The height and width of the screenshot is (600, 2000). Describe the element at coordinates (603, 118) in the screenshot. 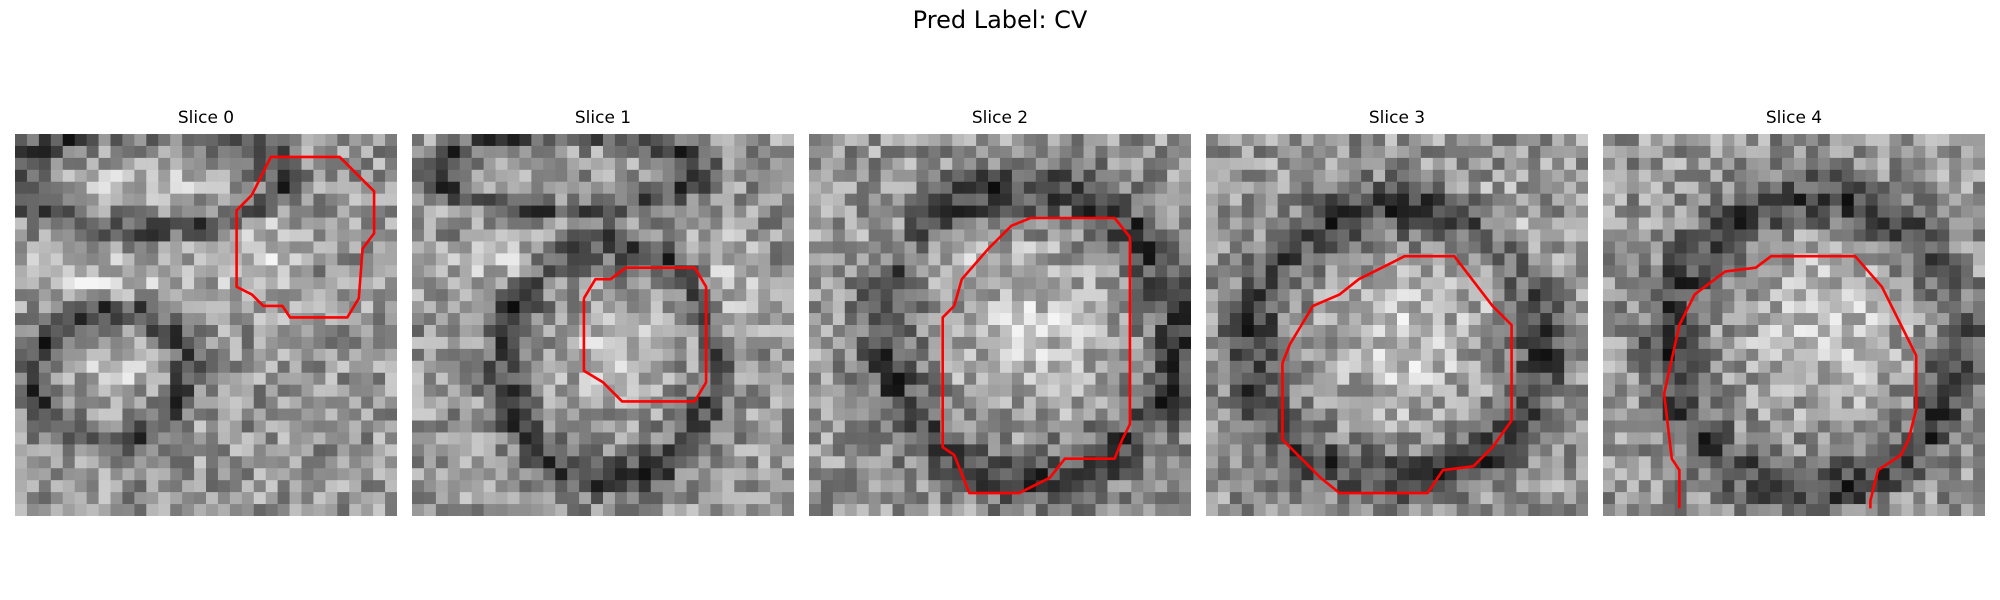

I see `slice-title: Slice 1` at that location.